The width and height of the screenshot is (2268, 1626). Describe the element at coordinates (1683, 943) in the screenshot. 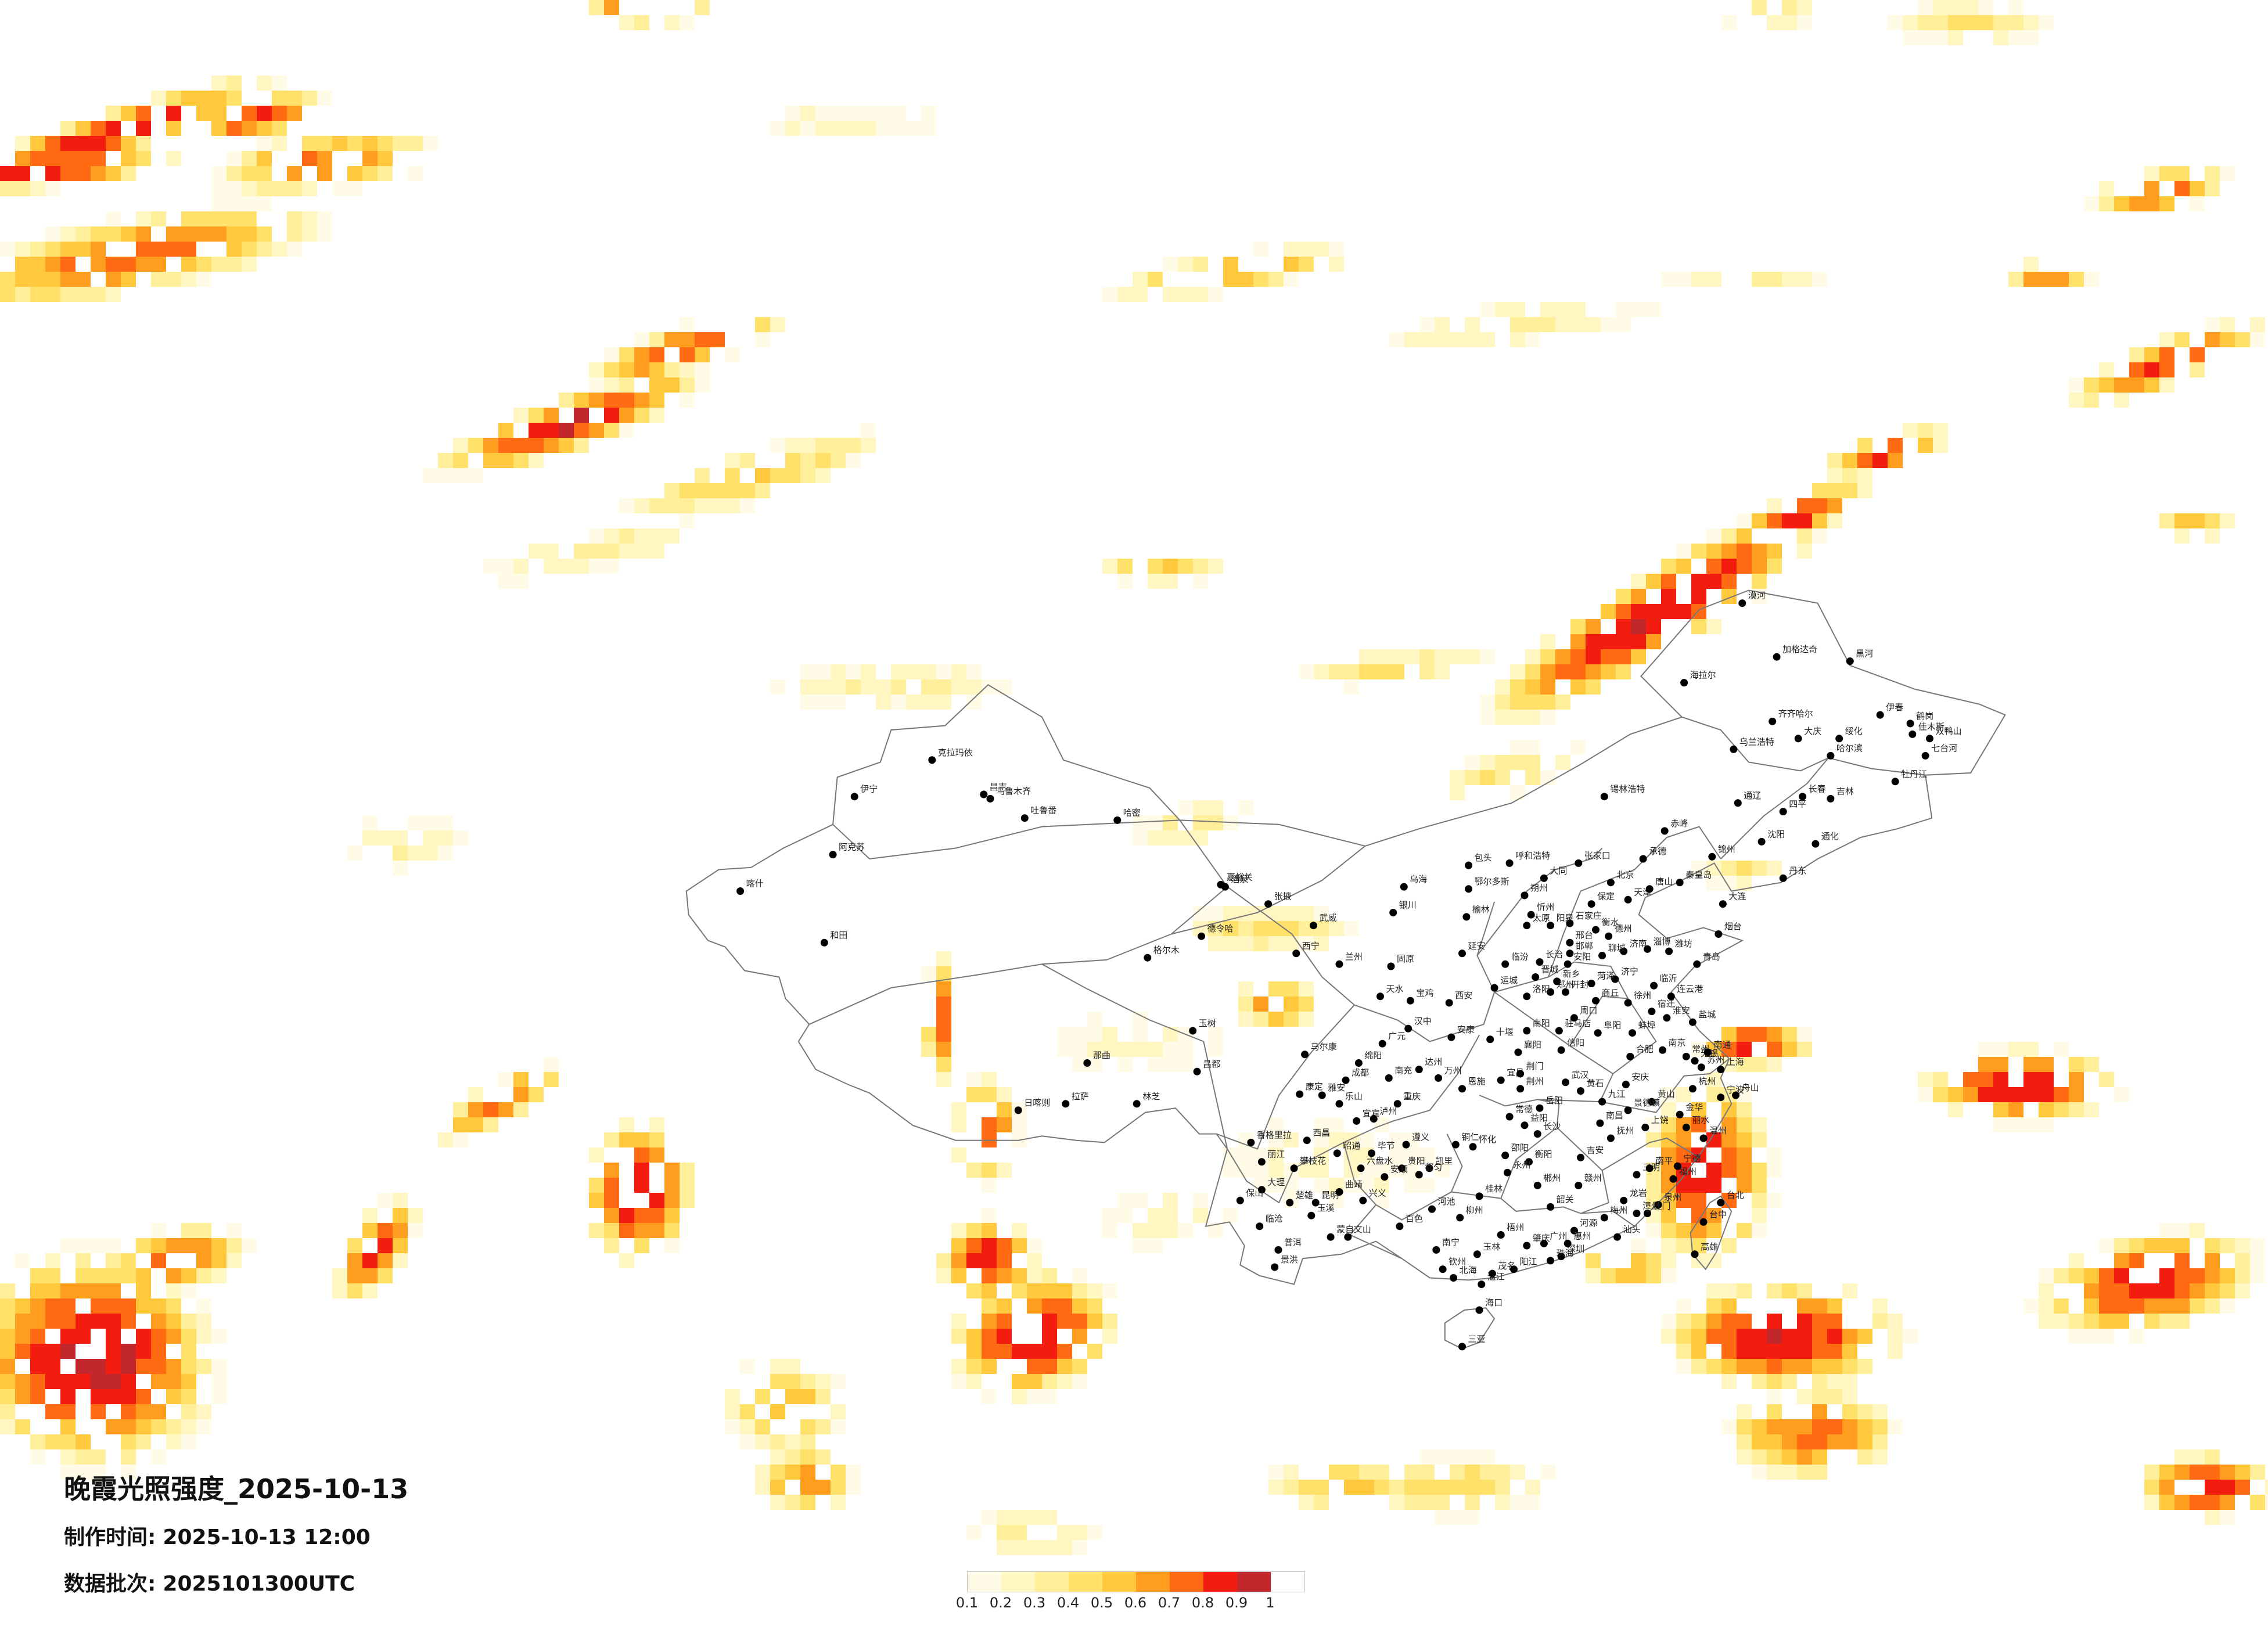

I see `city-label: 潍坊` at that location.